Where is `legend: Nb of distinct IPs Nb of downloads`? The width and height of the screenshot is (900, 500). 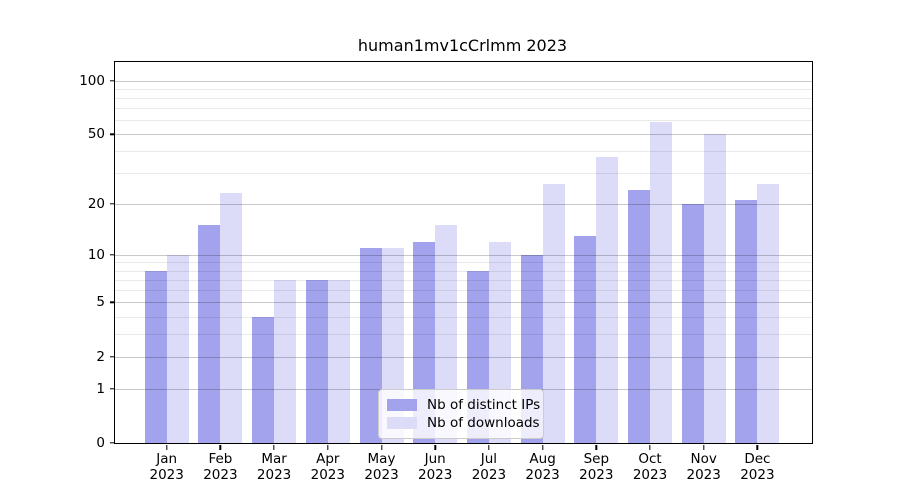
legend: Nb of distinct IPs Nb of downloads is located at coordinates (461, 414).